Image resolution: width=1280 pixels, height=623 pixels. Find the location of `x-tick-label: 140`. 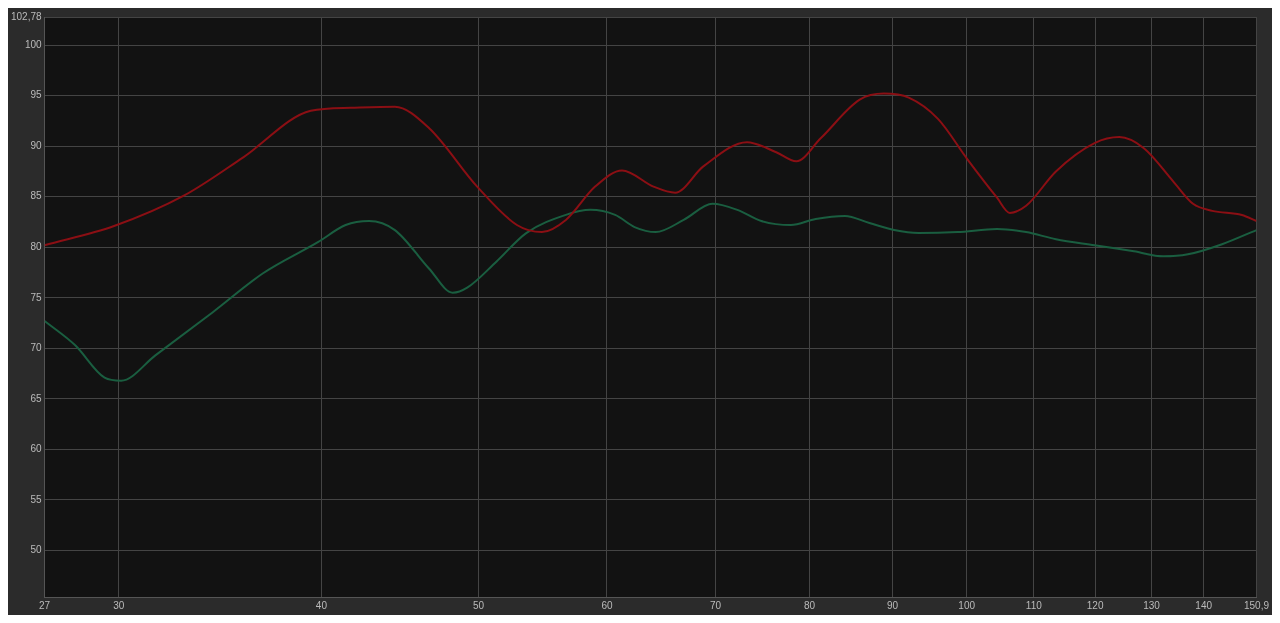

x-tick-label: 140 is located at coordinates (1204, 605).